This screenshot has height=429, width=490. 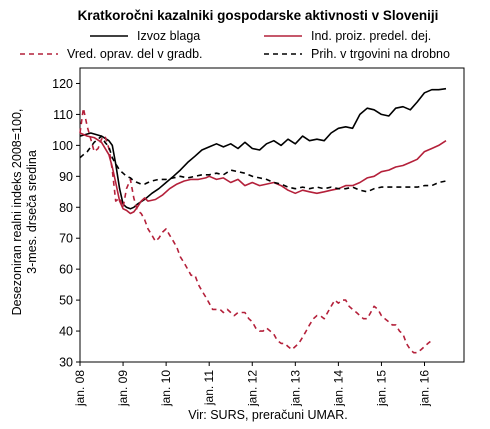 What do you see at coordinates (135, 54) in the screenshot?
I see `legend-label-vred-oprav: Vred. oprav. del v gradb.` at bounding box center [135, 54].